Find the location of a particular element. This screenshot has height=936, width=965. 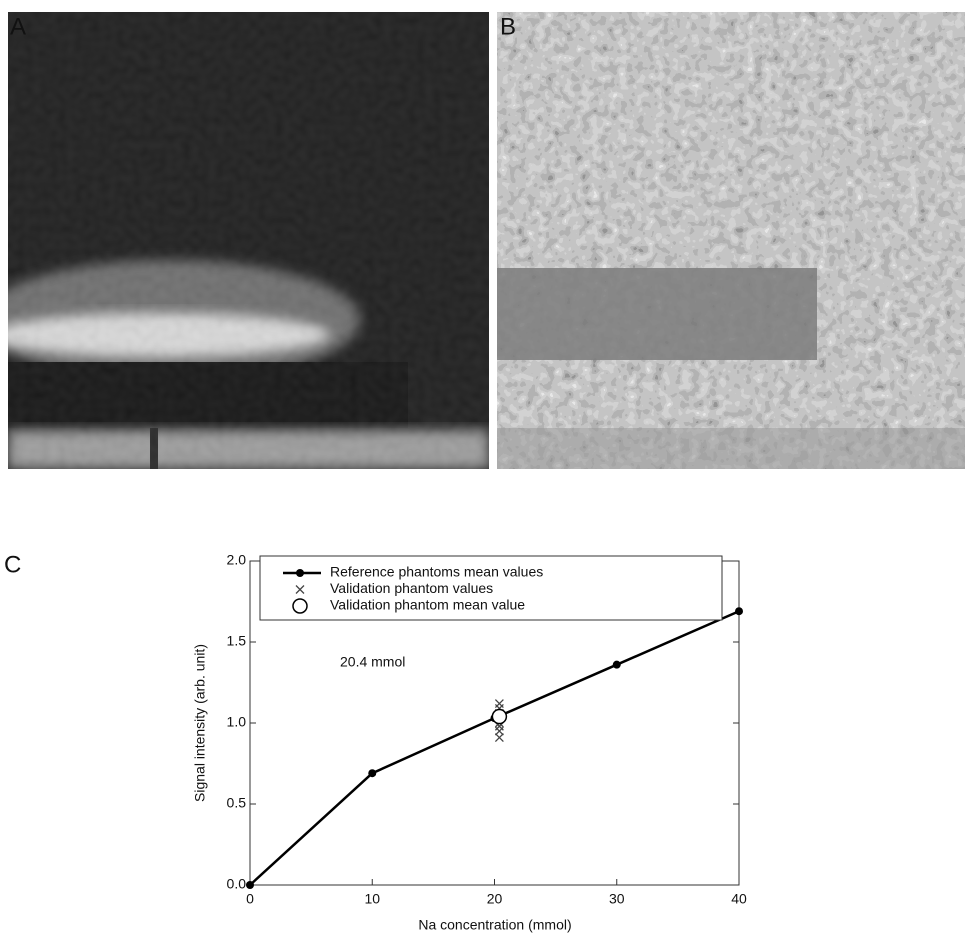

x-tick-label: 40 is located at coordinates (739, 899).